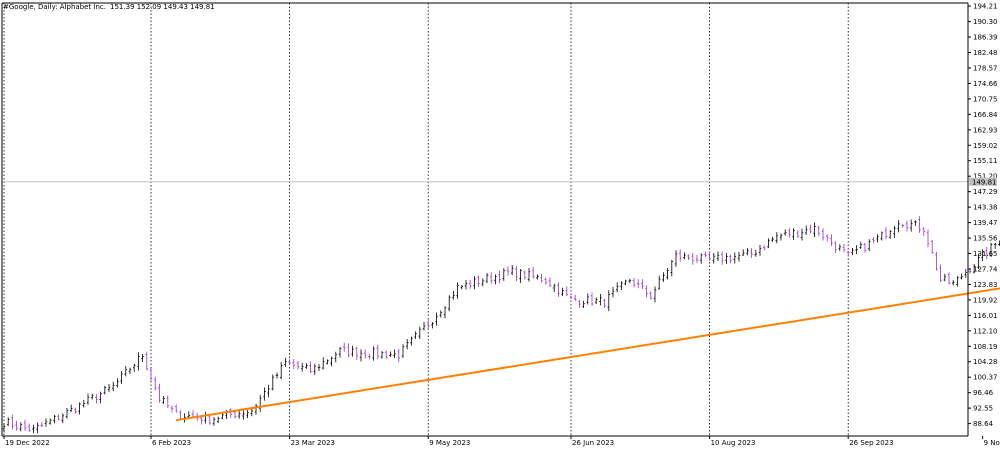 The height and width of the screenshot is (449, 1000). What do you see at coordinates (992, 443) in the screenshot?
I see `x-tick-label: 9 Nov 2023` at bounding box center [992, 443].